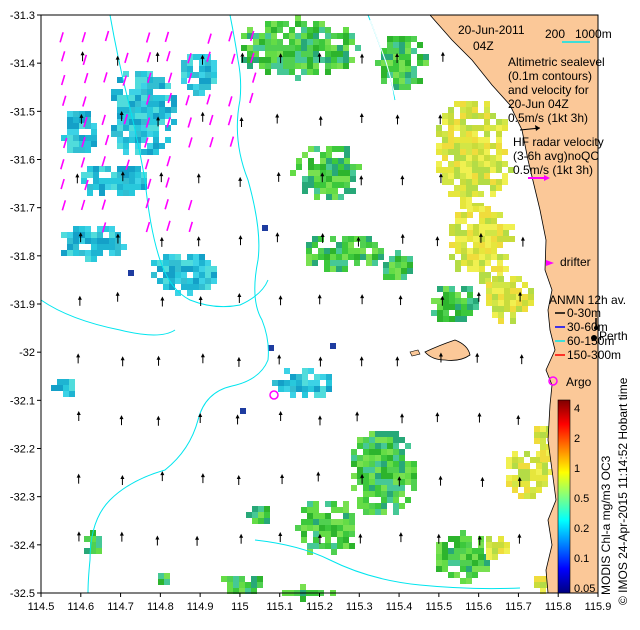 The height and width of the screenshot is (630, 640). What do you see at coordinates (27, 353) in the screenshot?
I see `y-tick-label: -32` at bounding box center [27, 353].